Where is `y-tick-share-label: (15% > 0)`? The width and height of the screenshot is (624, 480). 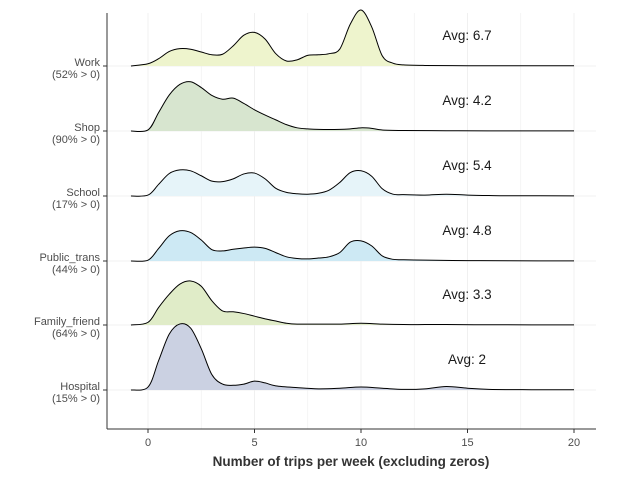
y-tick-share-label: (15% > 0) is located at coordinates (76, 399).